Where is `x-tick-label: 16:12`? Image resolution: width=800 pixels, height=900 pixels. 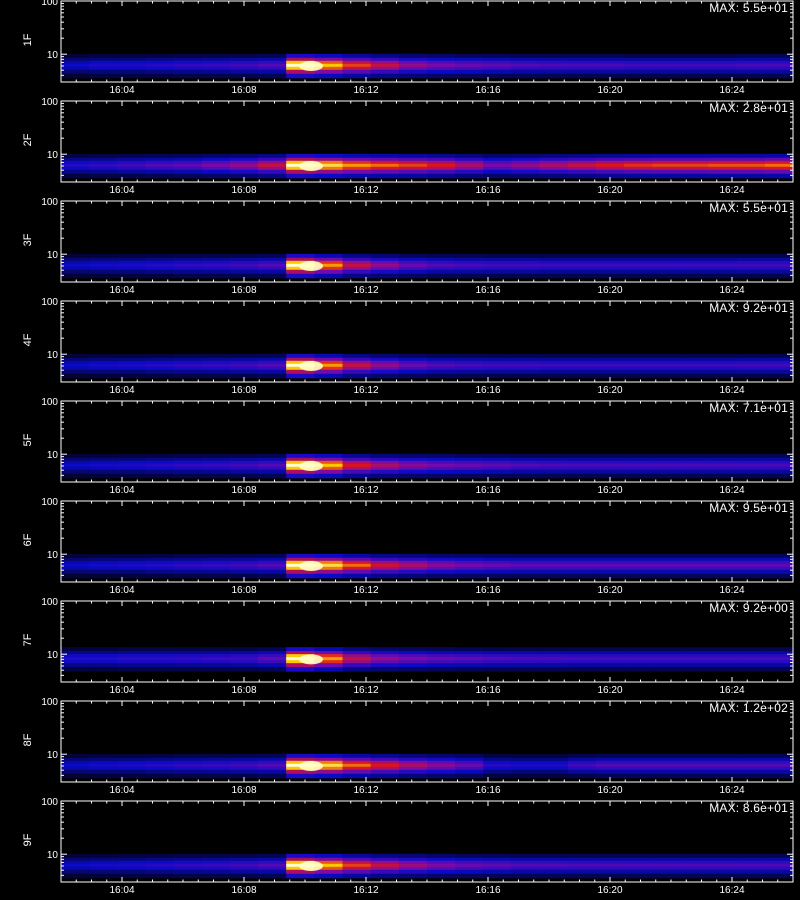 x-tick-label: 16:12 is located at coordinates (365, 390).